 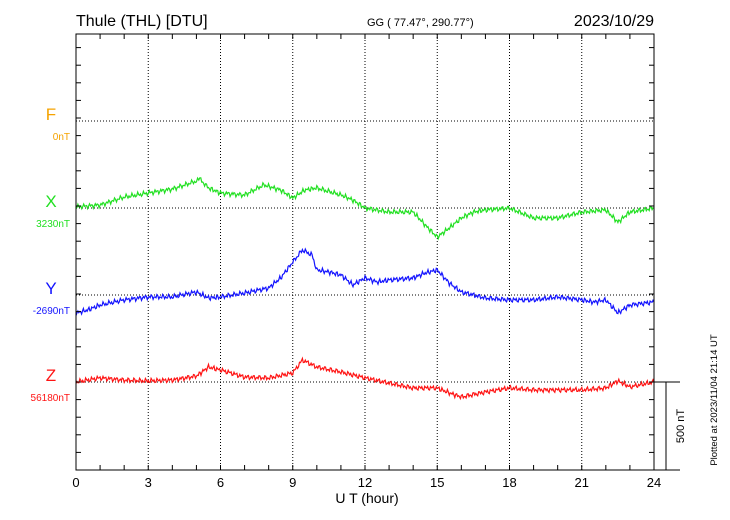 I want to click on series-baseline-f: 0nT, so click(x=61, y=137).